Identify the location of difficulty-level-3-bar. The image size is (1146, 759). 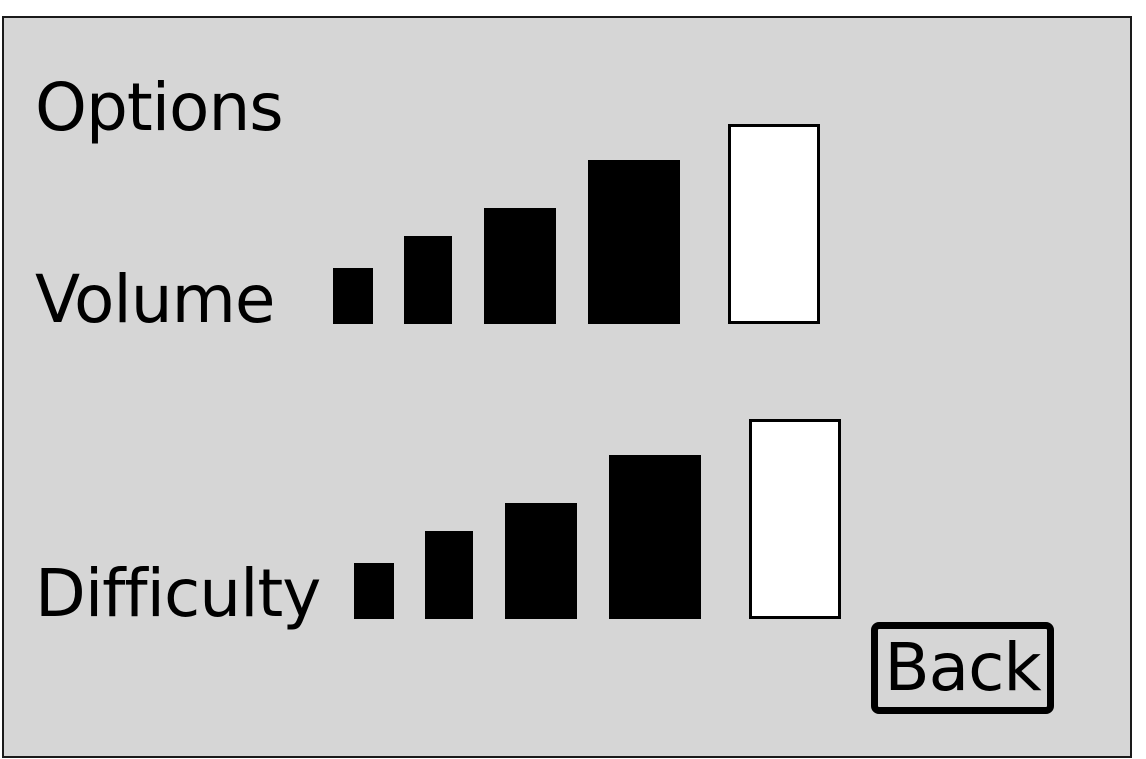
(541, 561).